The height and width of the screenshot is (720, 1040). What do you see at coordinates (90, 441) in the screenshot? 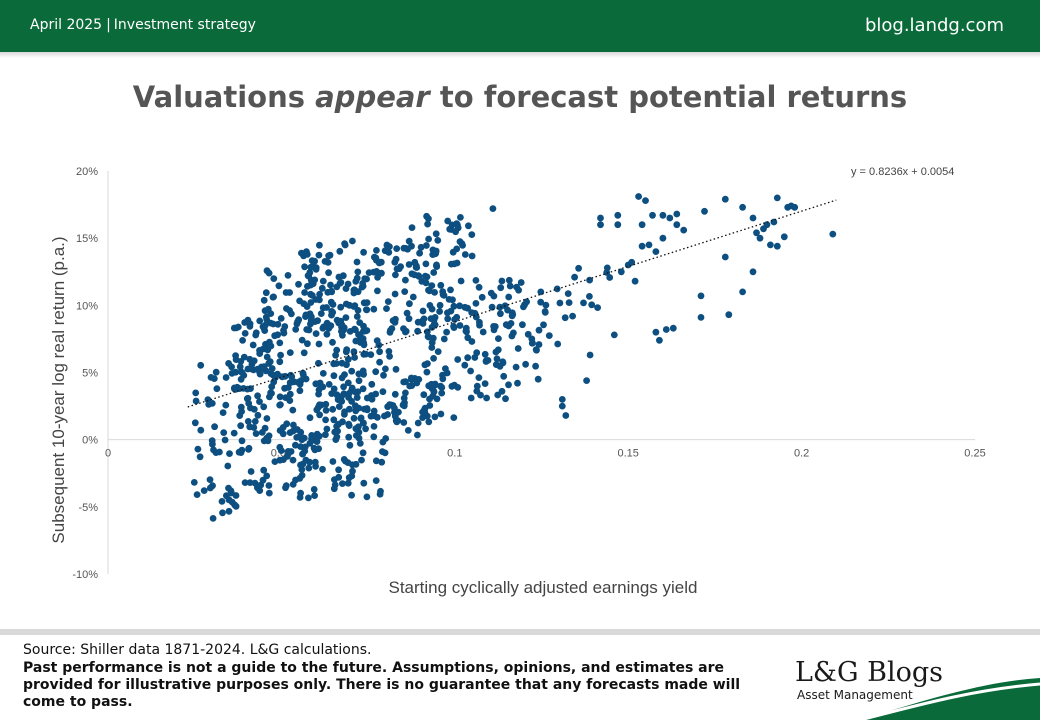
I see `y-tick-label: 0%` at bounding box center [90, 441].